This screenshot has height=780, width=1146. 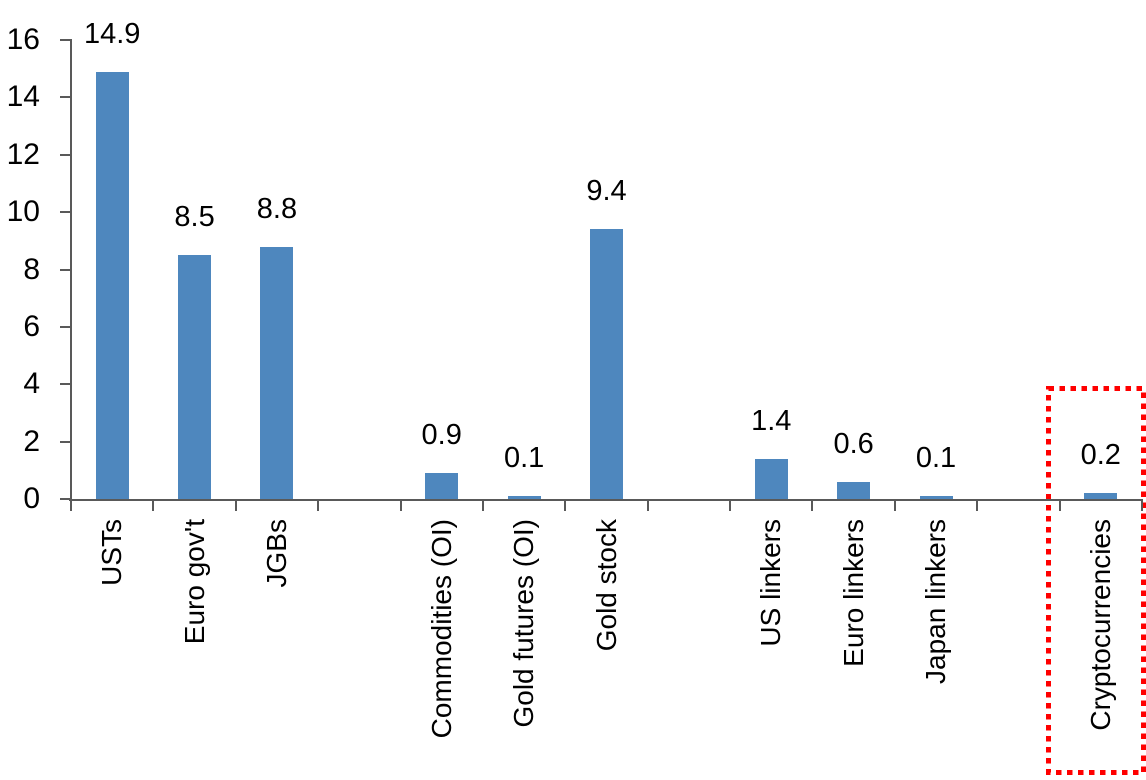 I want to click on x-axis-category-label: Euro gov't, so click(x=194, y=582).